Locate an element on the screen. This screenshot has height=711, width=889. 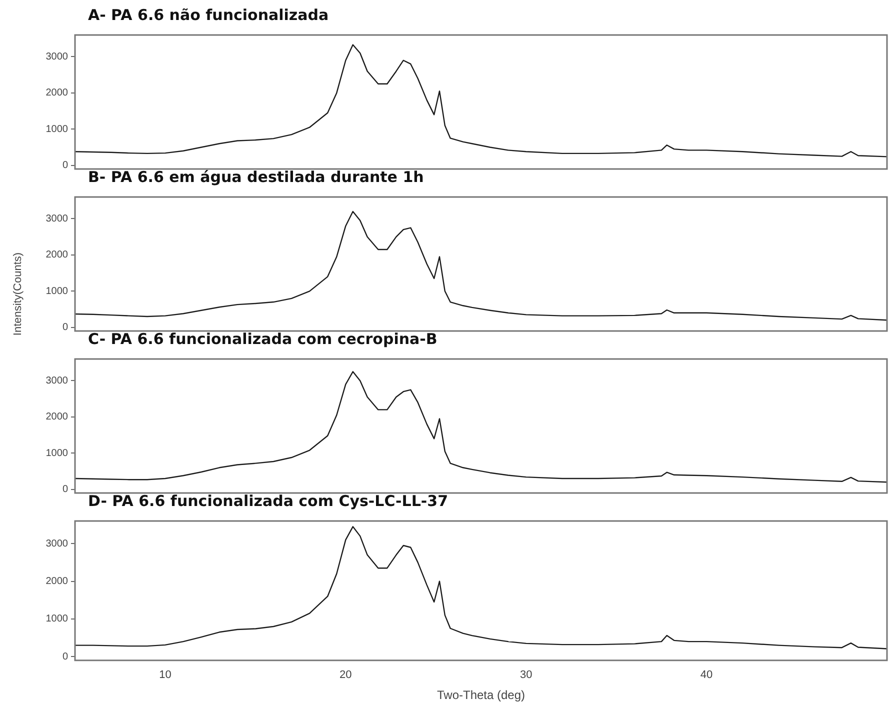
chart-title: C- PA 6.6 funcionalizada com cecropina-B is located at coordinates (263, 339).